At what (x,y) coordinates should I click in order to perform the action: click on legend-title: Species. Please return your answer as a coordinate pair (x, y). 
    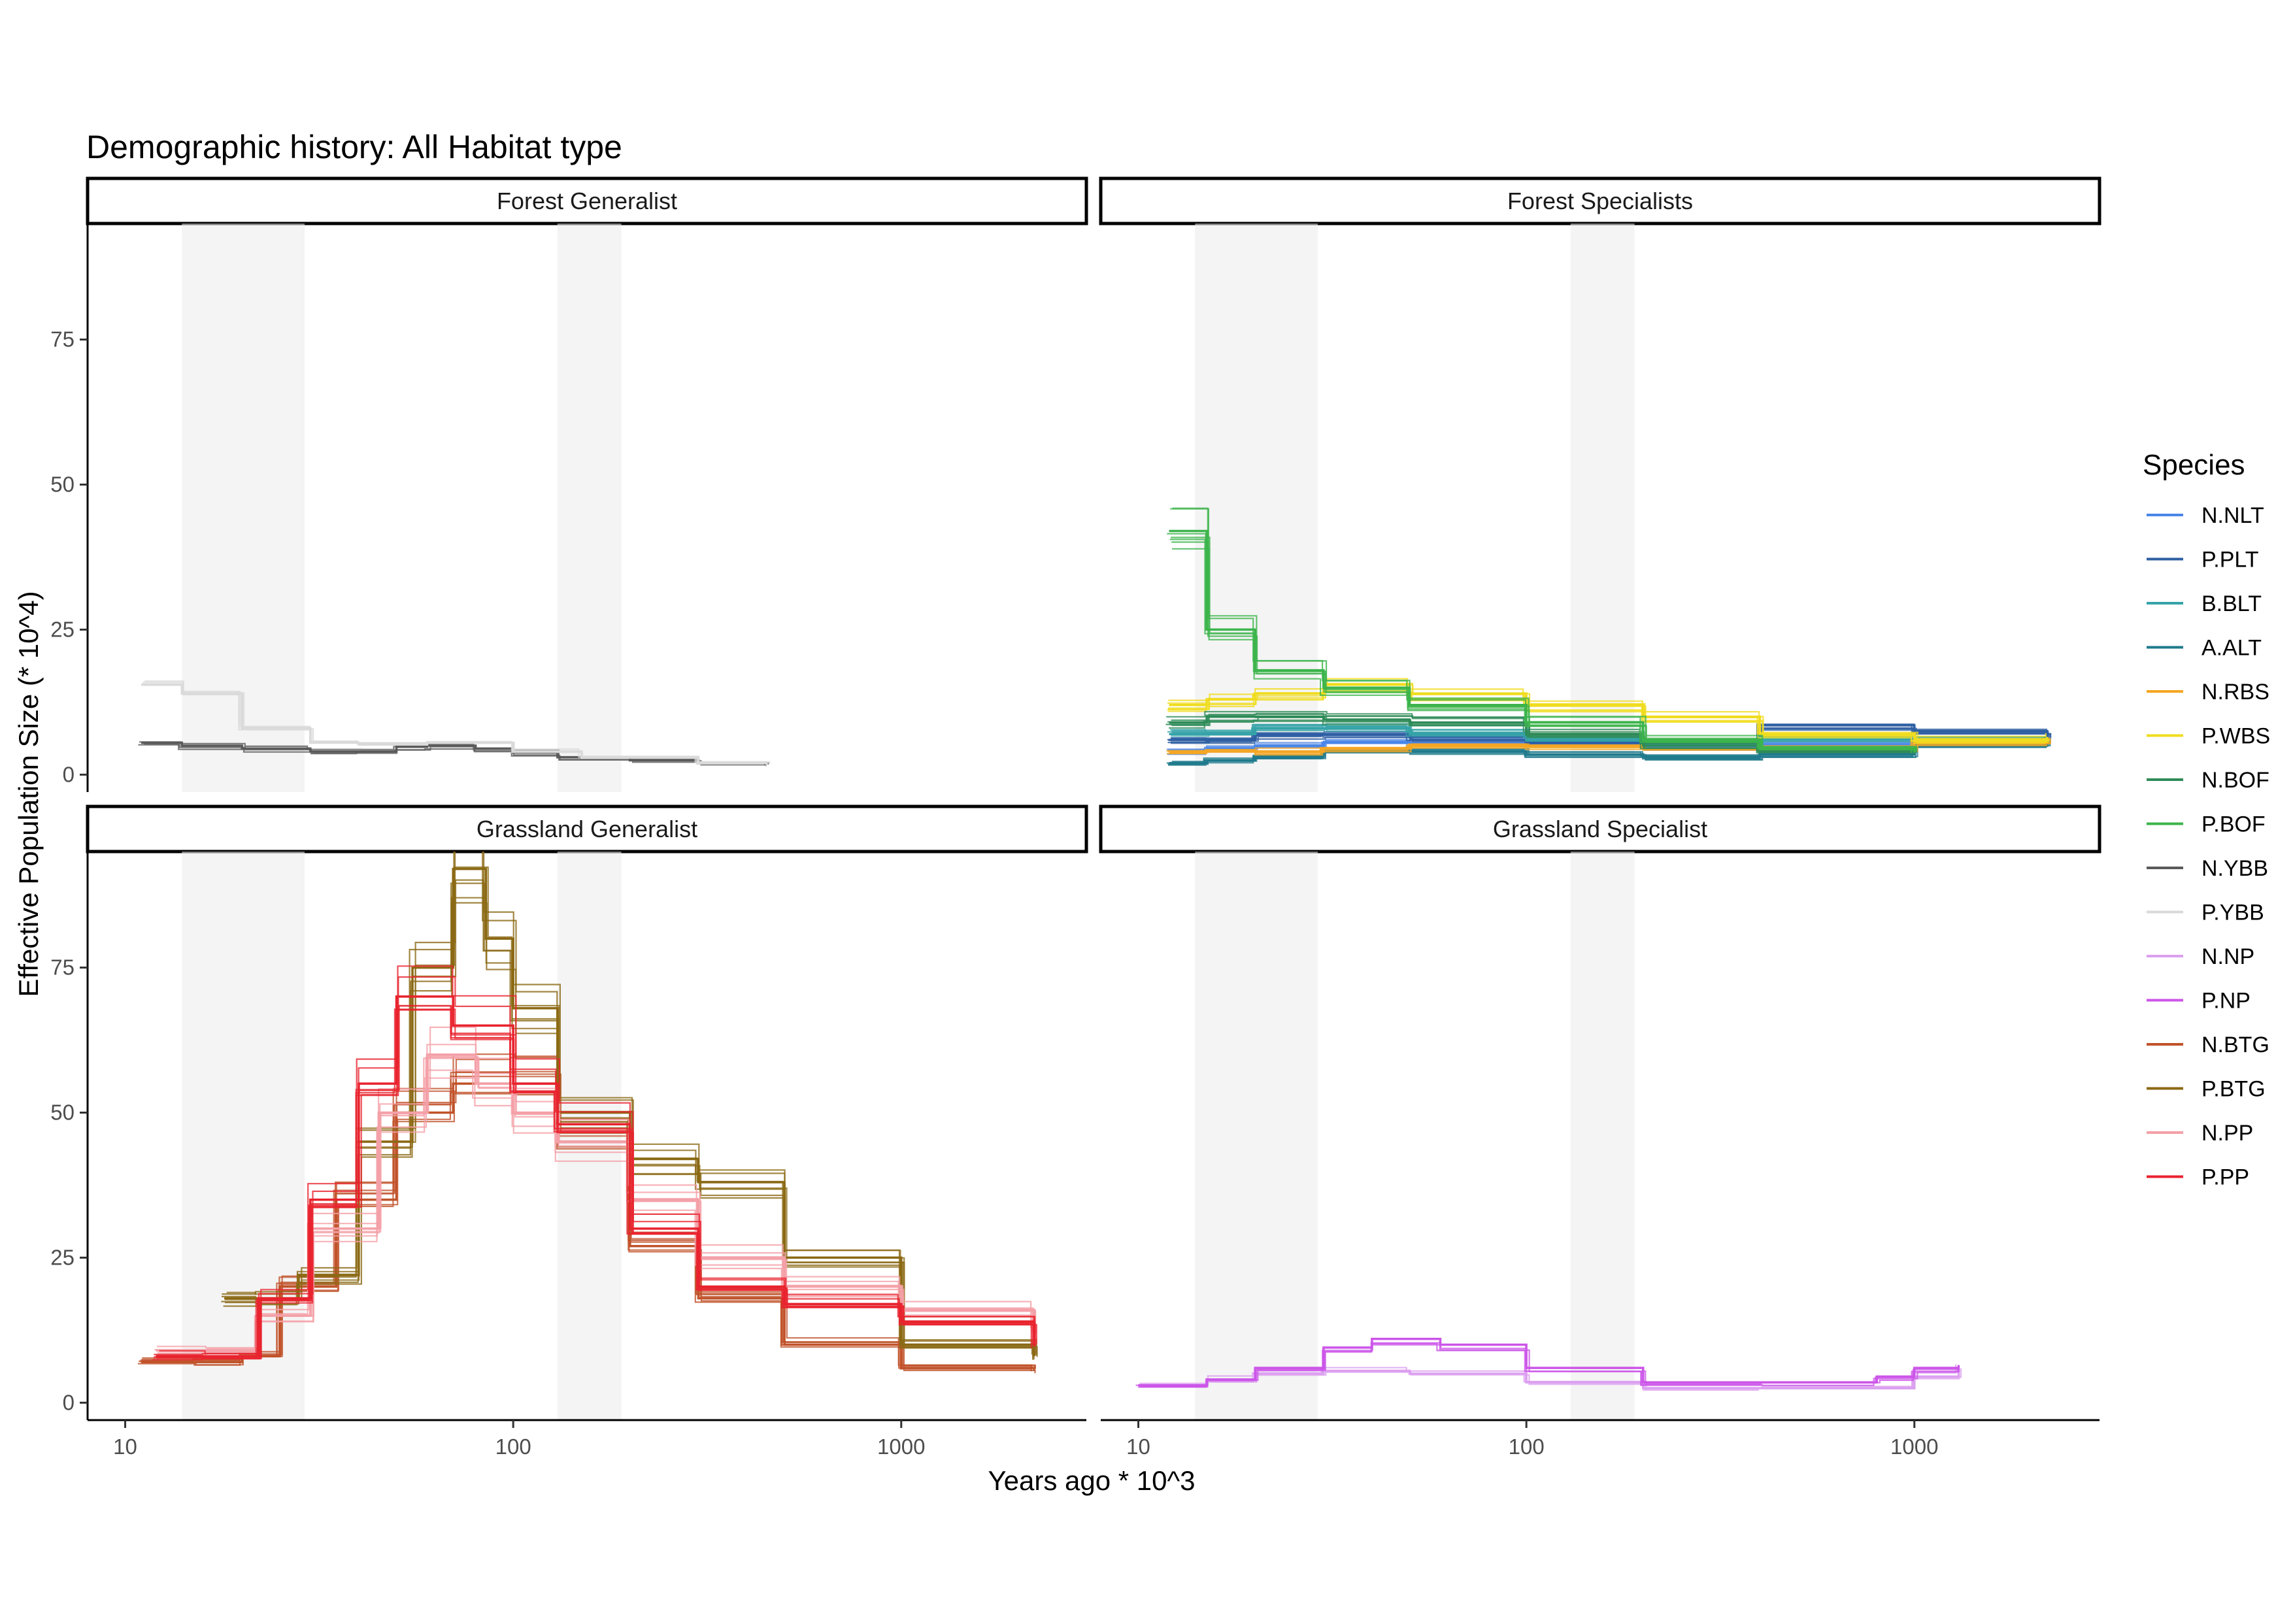
    Looking at the image, I should click on (2194, 465).